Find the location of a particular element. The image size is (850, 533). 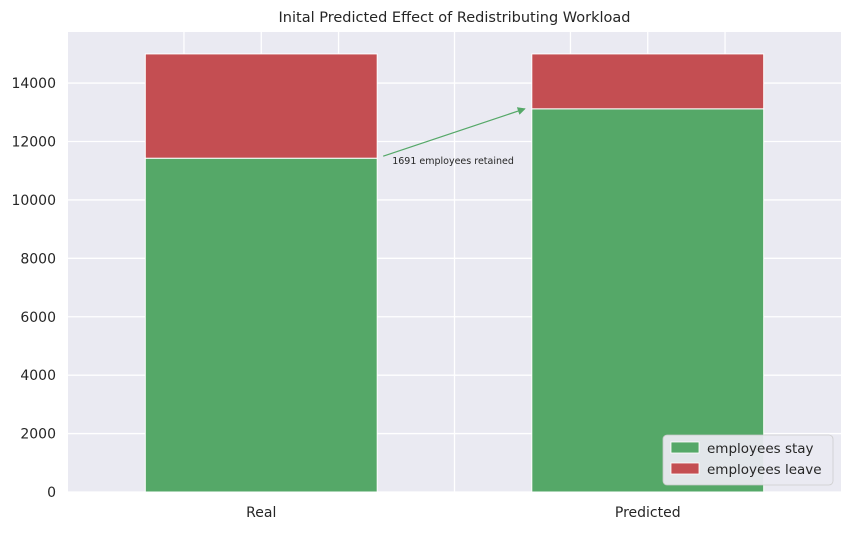

annotation-arrow is located at coordinates (454, 132).